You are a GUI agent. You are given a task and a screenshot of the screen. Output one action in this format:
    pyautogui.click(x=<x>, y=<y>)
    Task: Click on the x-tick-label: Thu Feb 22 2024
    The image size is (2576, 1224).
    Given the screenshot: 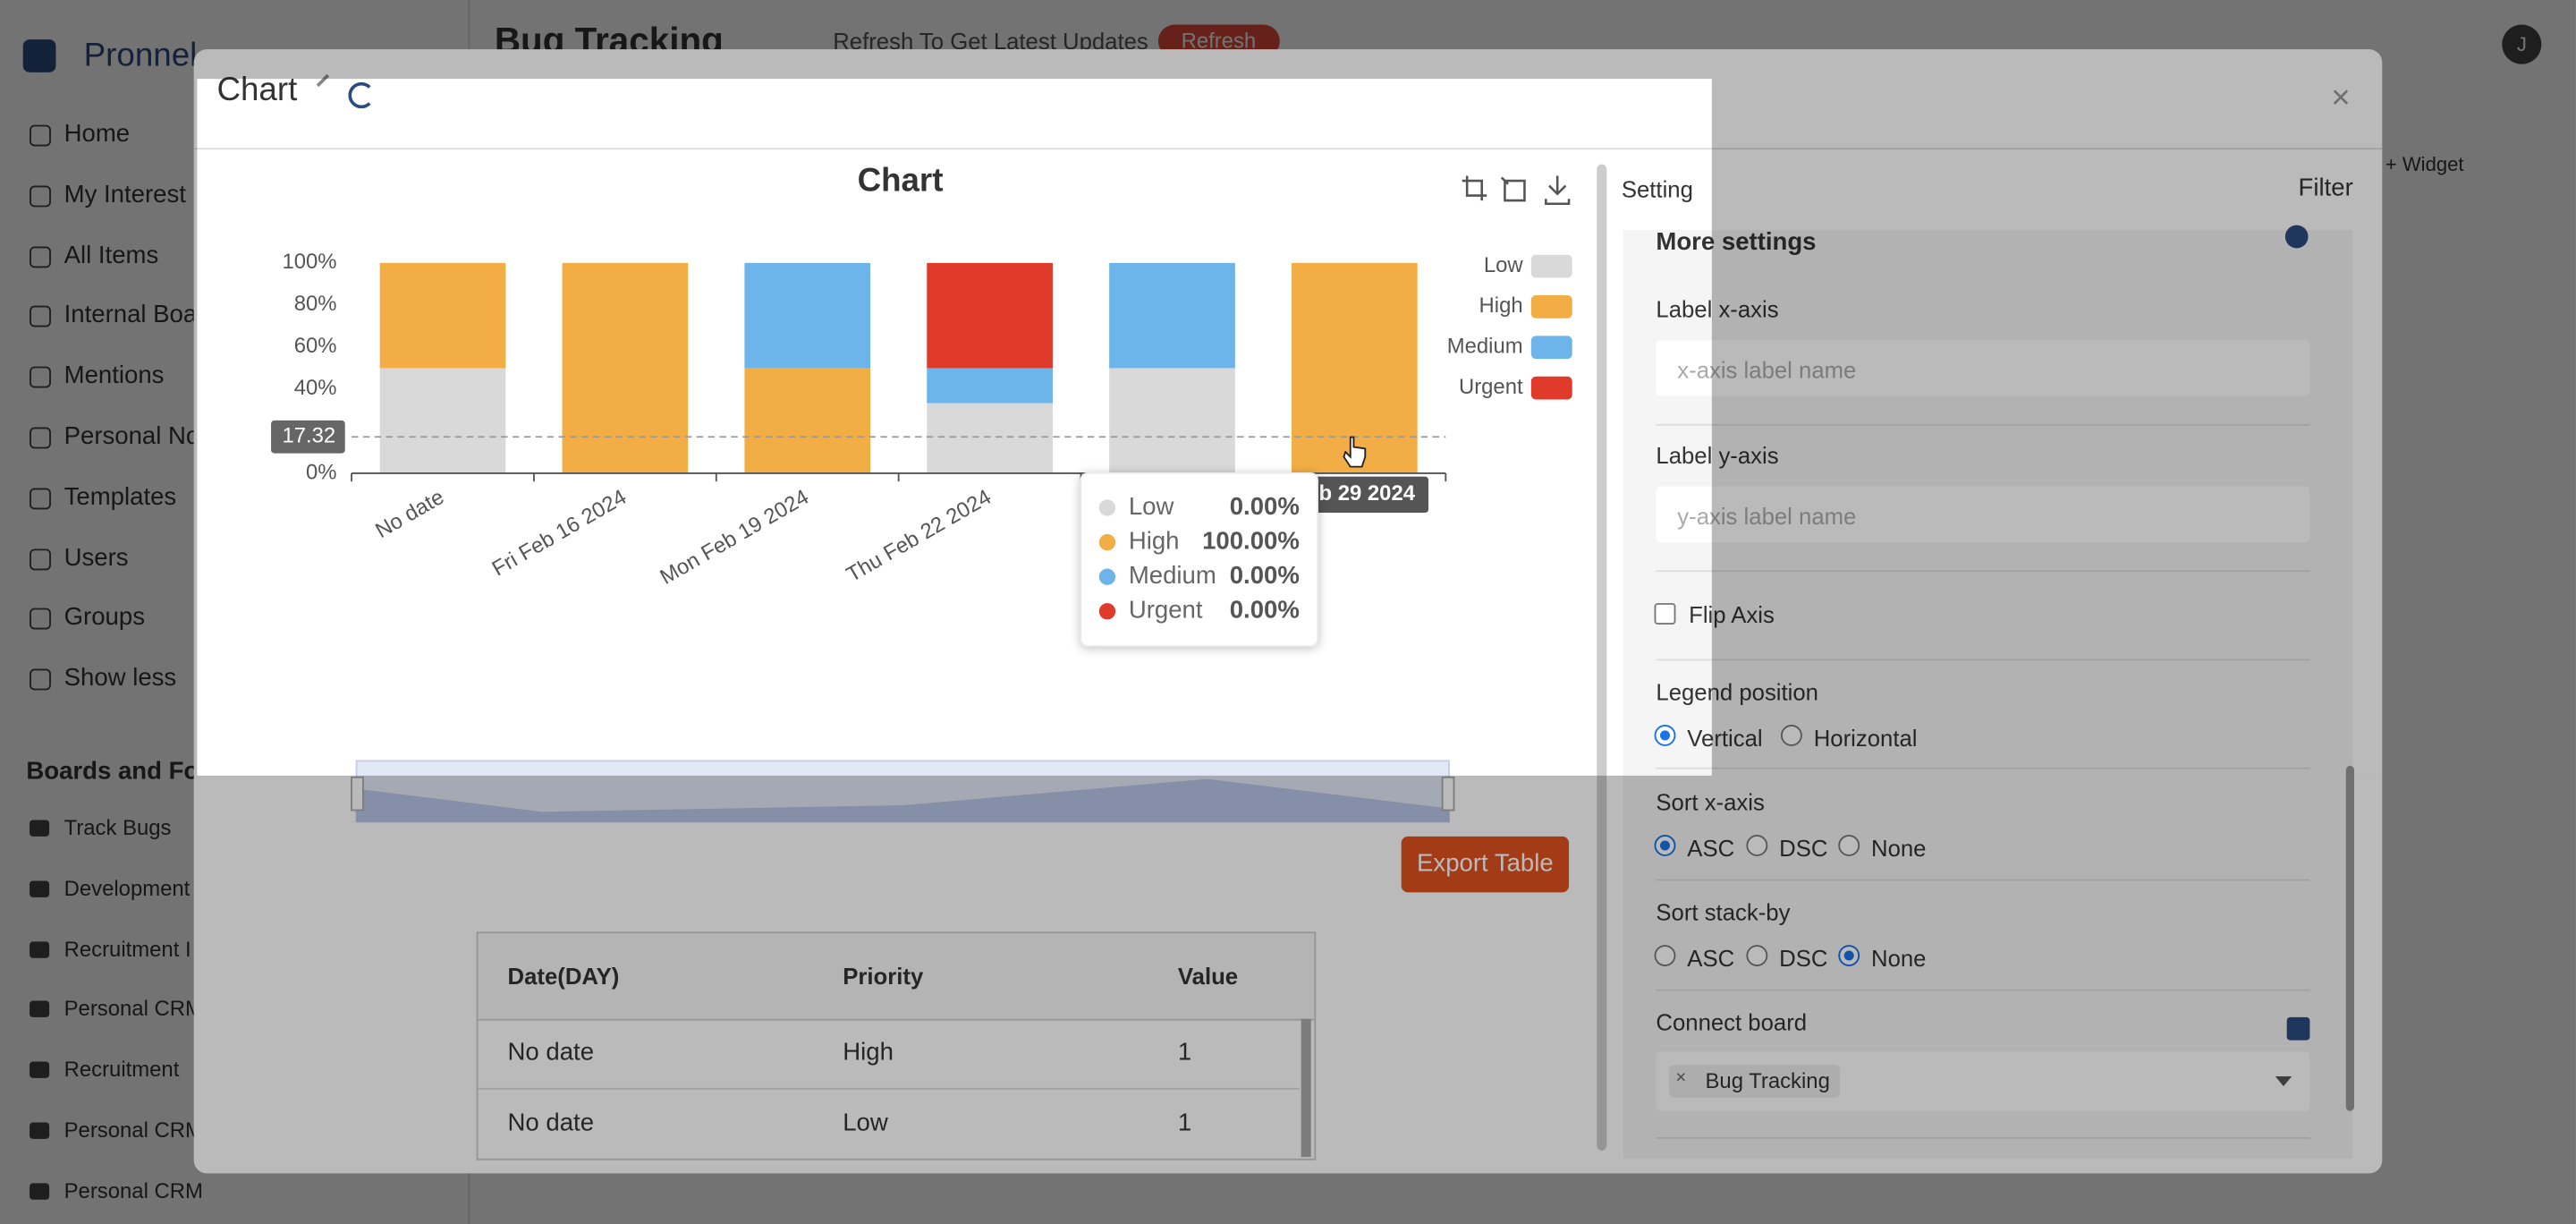 What is the action you would take?
    pyautogui.click(x=919, y=536)
    